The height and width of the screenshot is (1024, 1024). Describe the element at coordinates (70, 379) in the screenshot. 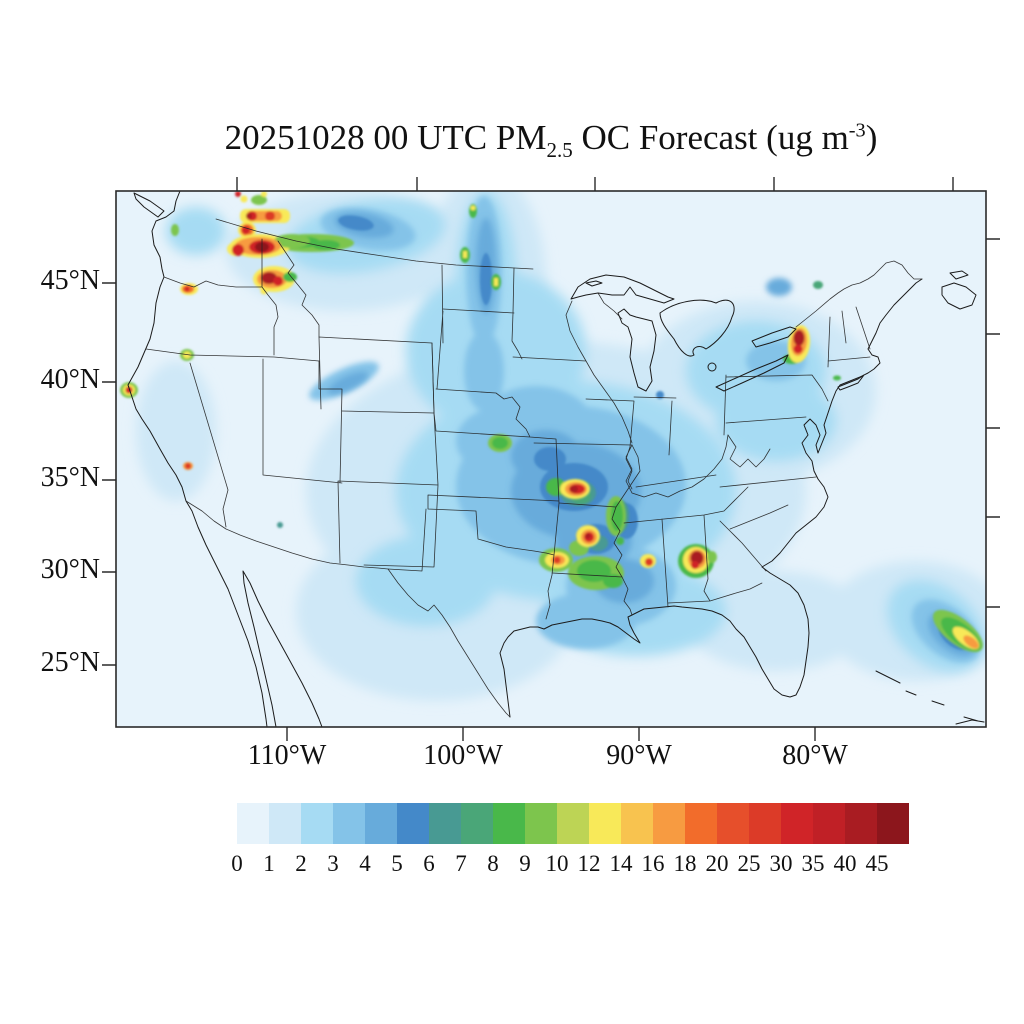

I see `lat-label-40n: 40°N` at that location.